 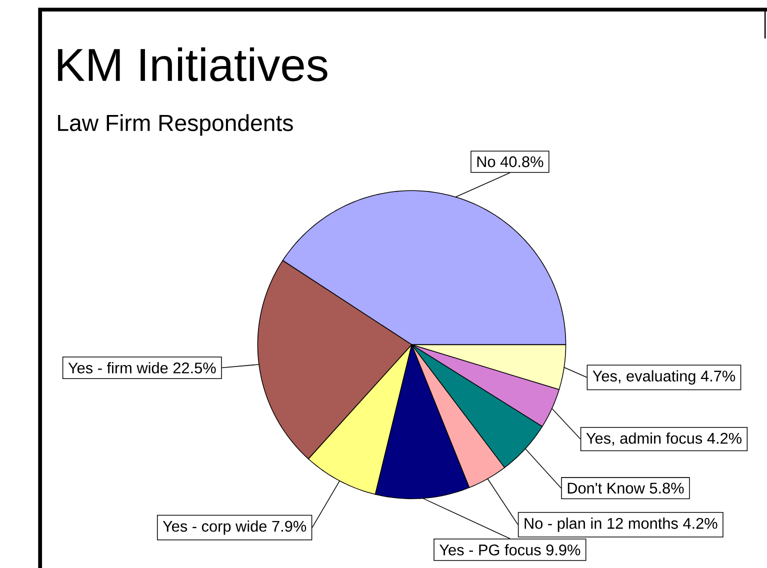 I want to click on data-label: 9.9%, so click(x=563, y=550).